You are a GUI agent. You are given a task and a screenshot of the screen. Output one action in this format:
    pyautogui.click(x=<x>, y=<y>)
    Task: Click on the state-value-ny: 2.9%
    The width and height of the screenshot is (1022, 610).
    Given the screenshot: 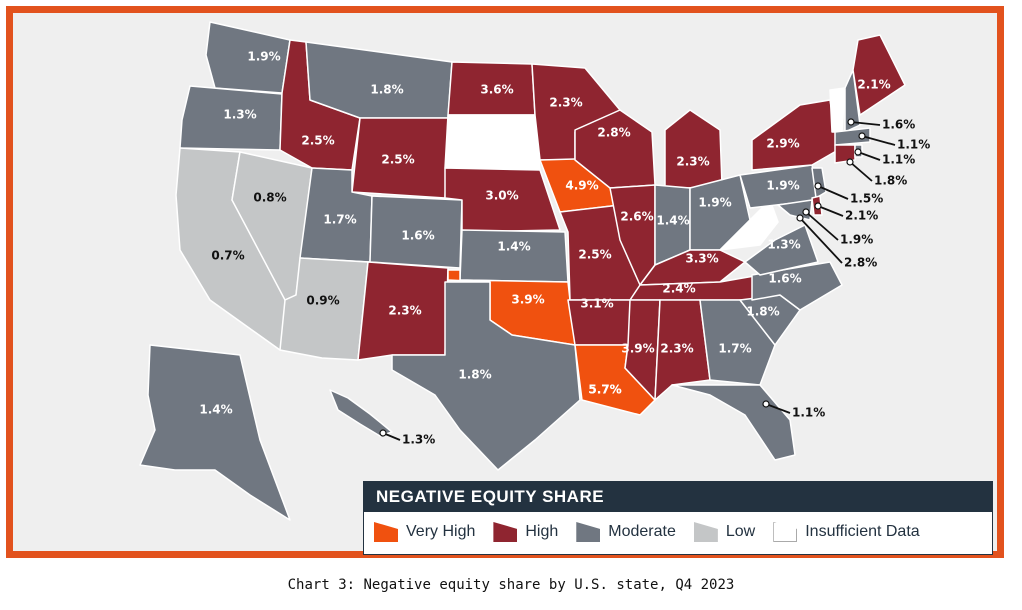 What is the action you would take?
    pyautogui.click(x=782, y=144)
    